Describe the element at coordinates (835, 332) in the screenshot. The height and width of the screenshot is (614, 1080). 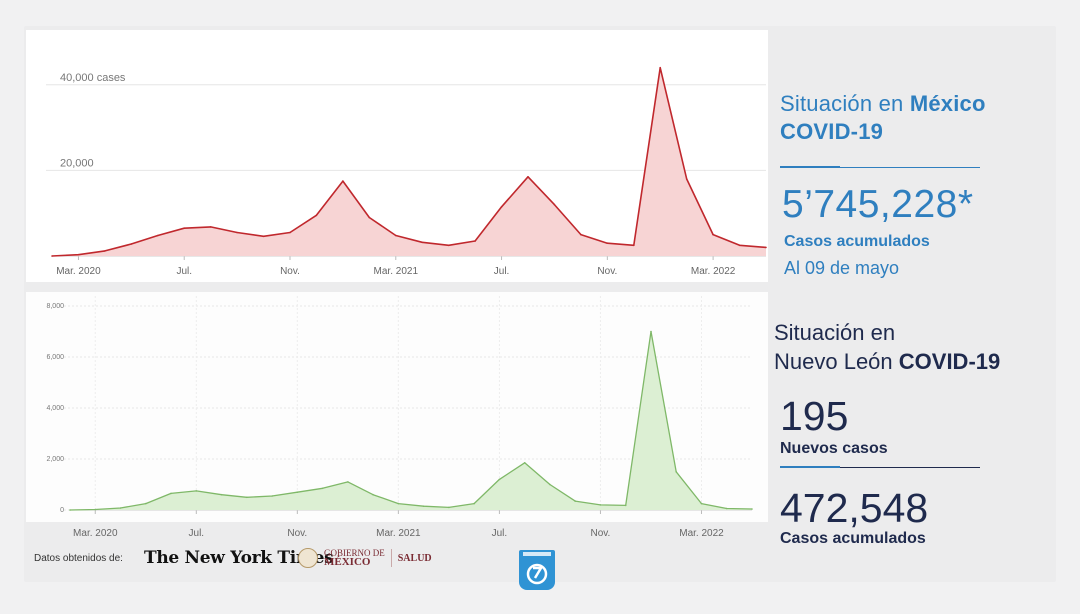
I see `nuevo-leon-title-line1: Situación en` at that location.